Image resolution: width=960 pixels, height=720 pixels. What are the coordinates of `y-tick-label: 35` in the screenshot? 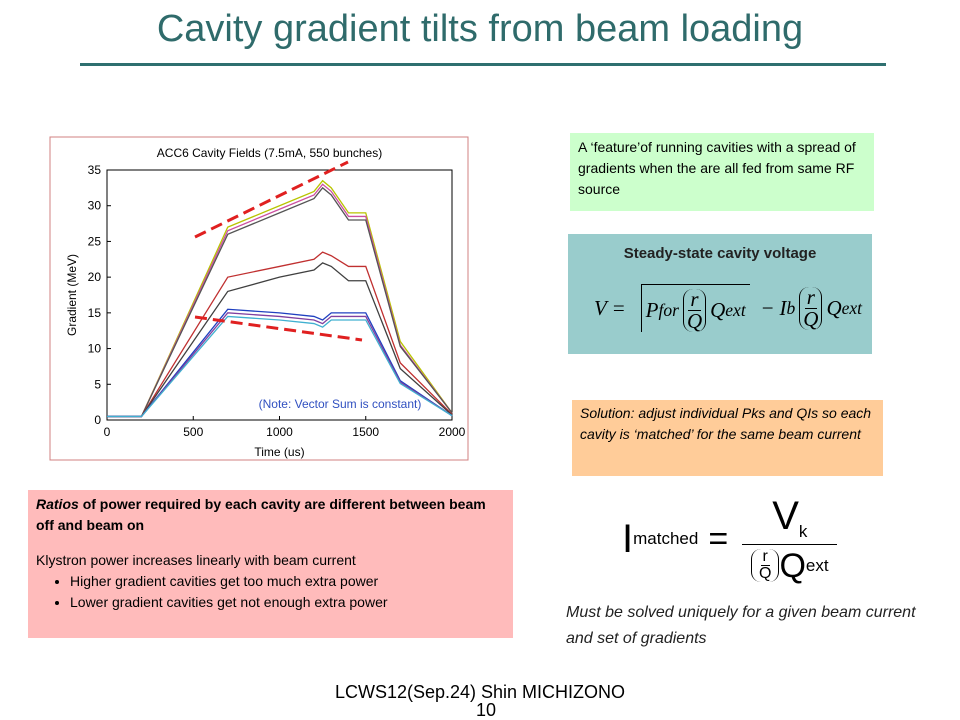 It's located at (95, 170).